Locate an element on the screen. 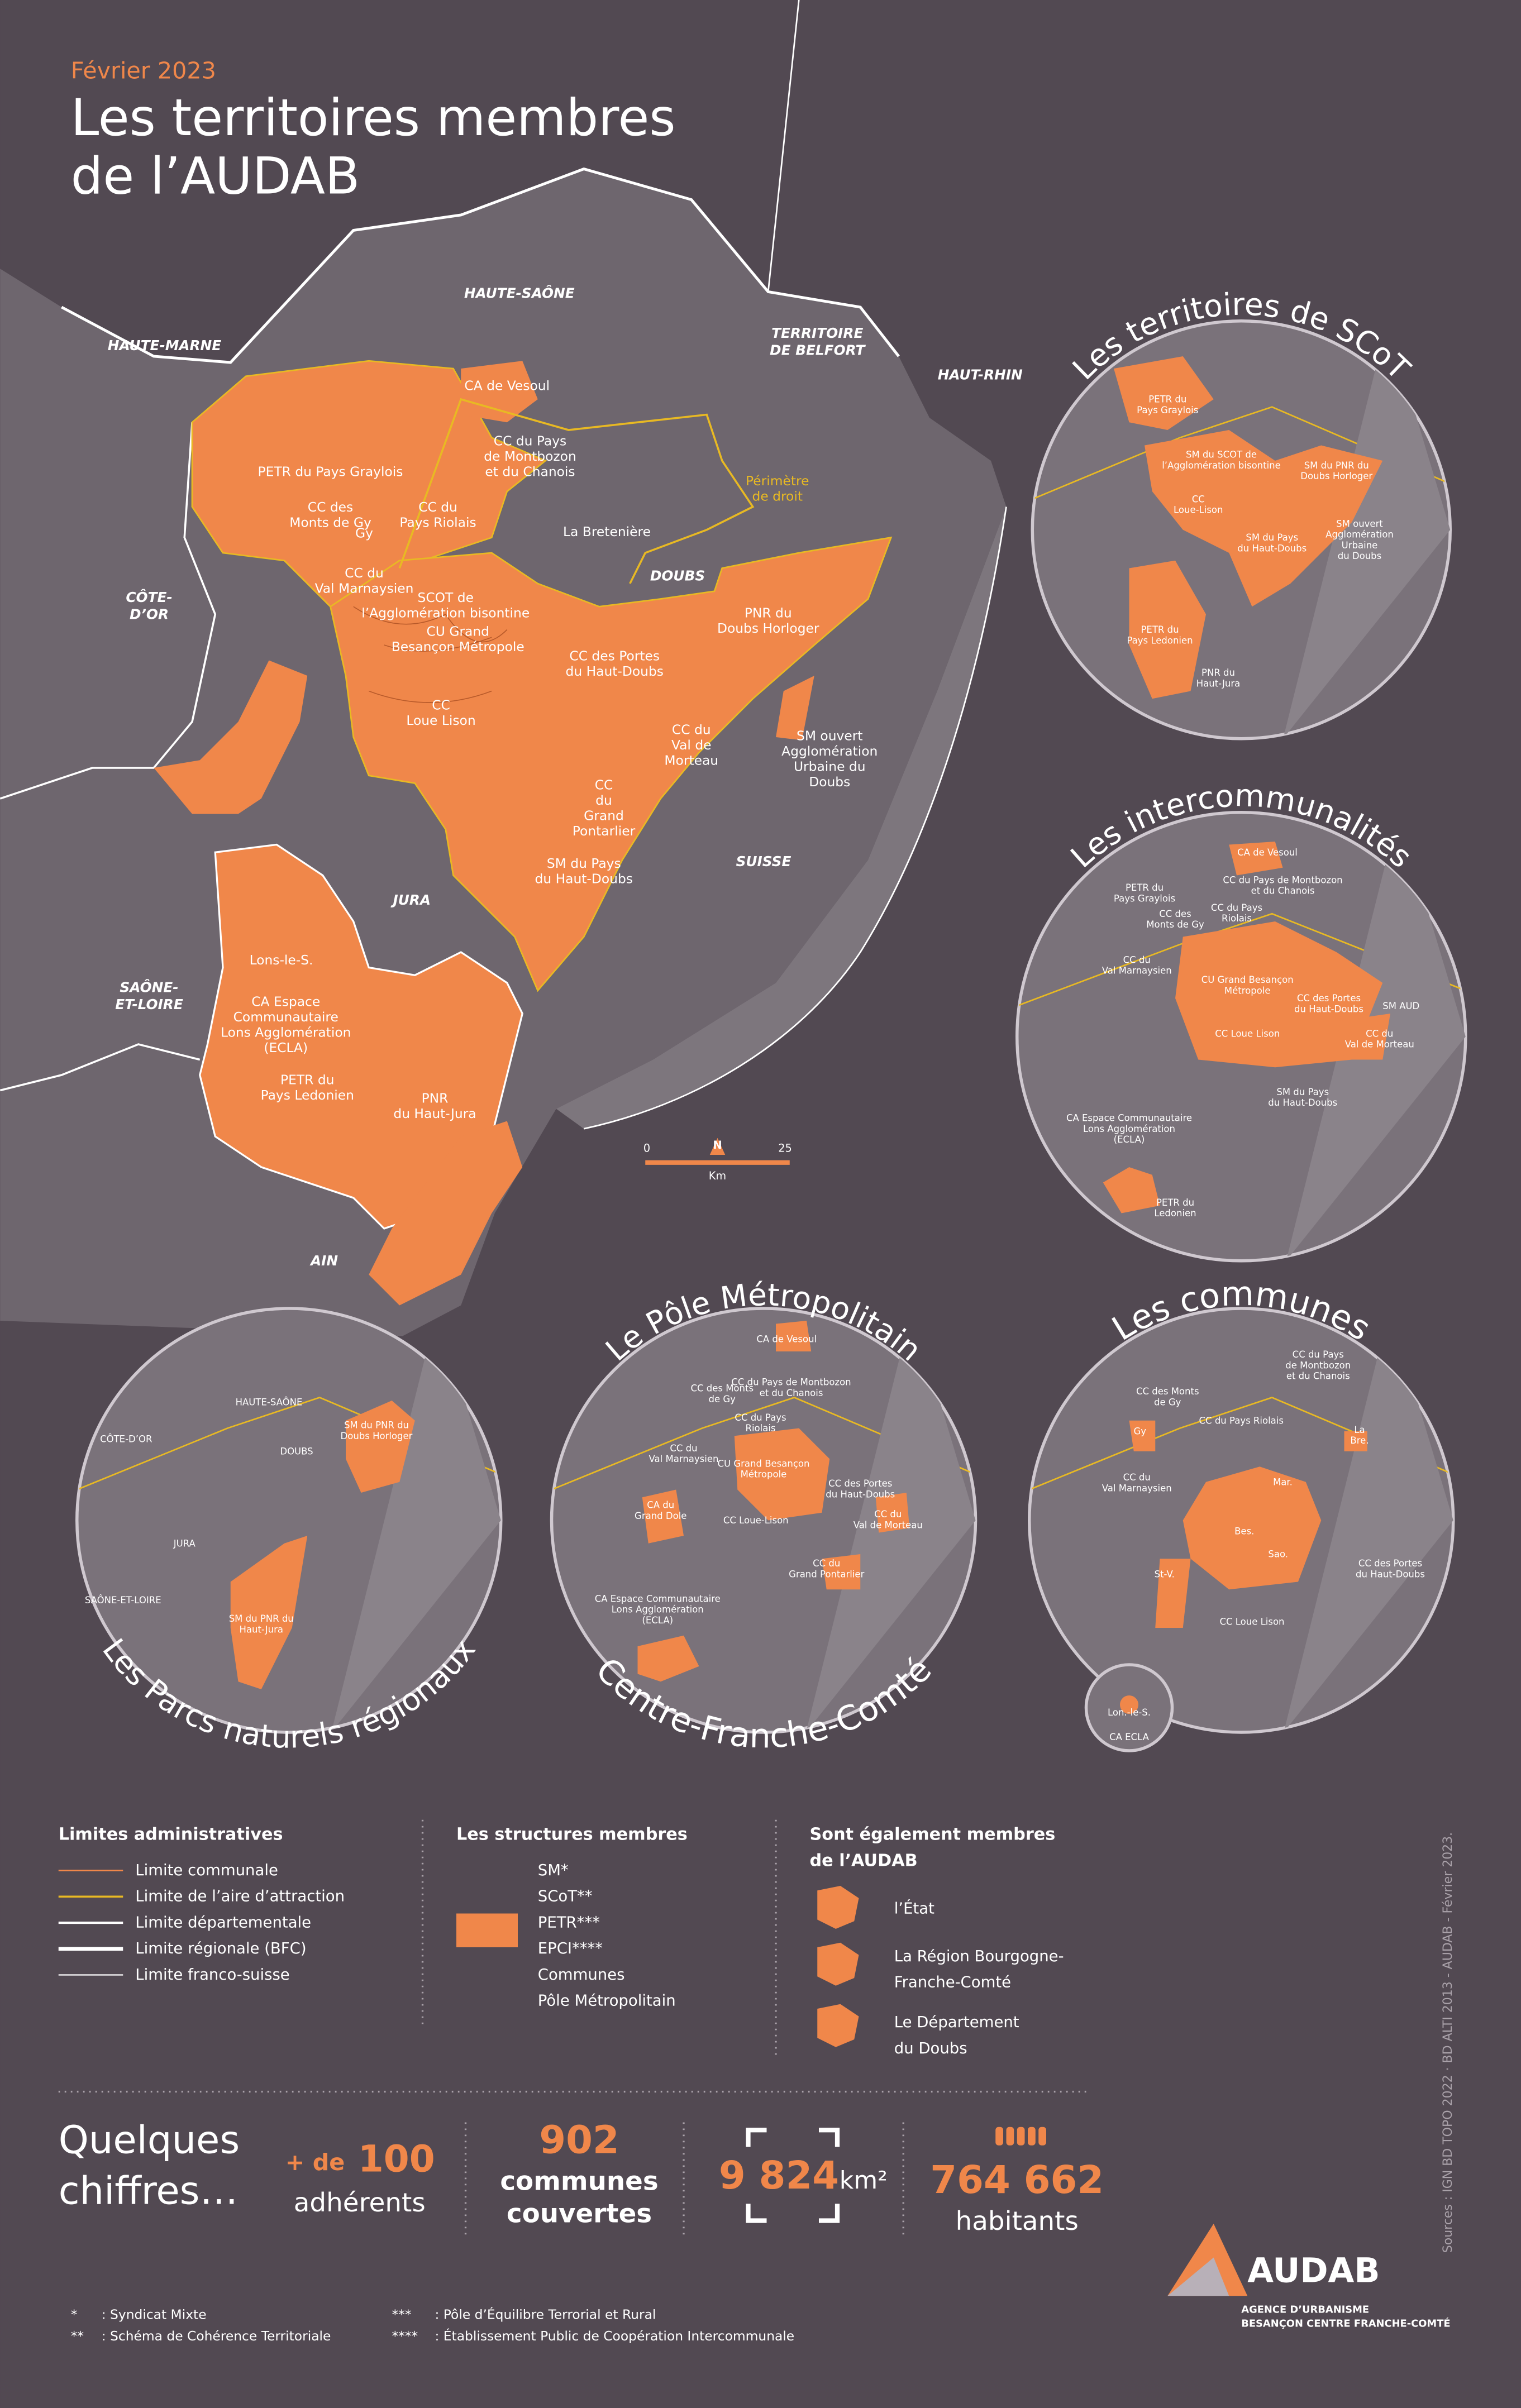 This screenshot has height=2408, width=1521. label-line: CU Grand is located at coordinates (458, 631).